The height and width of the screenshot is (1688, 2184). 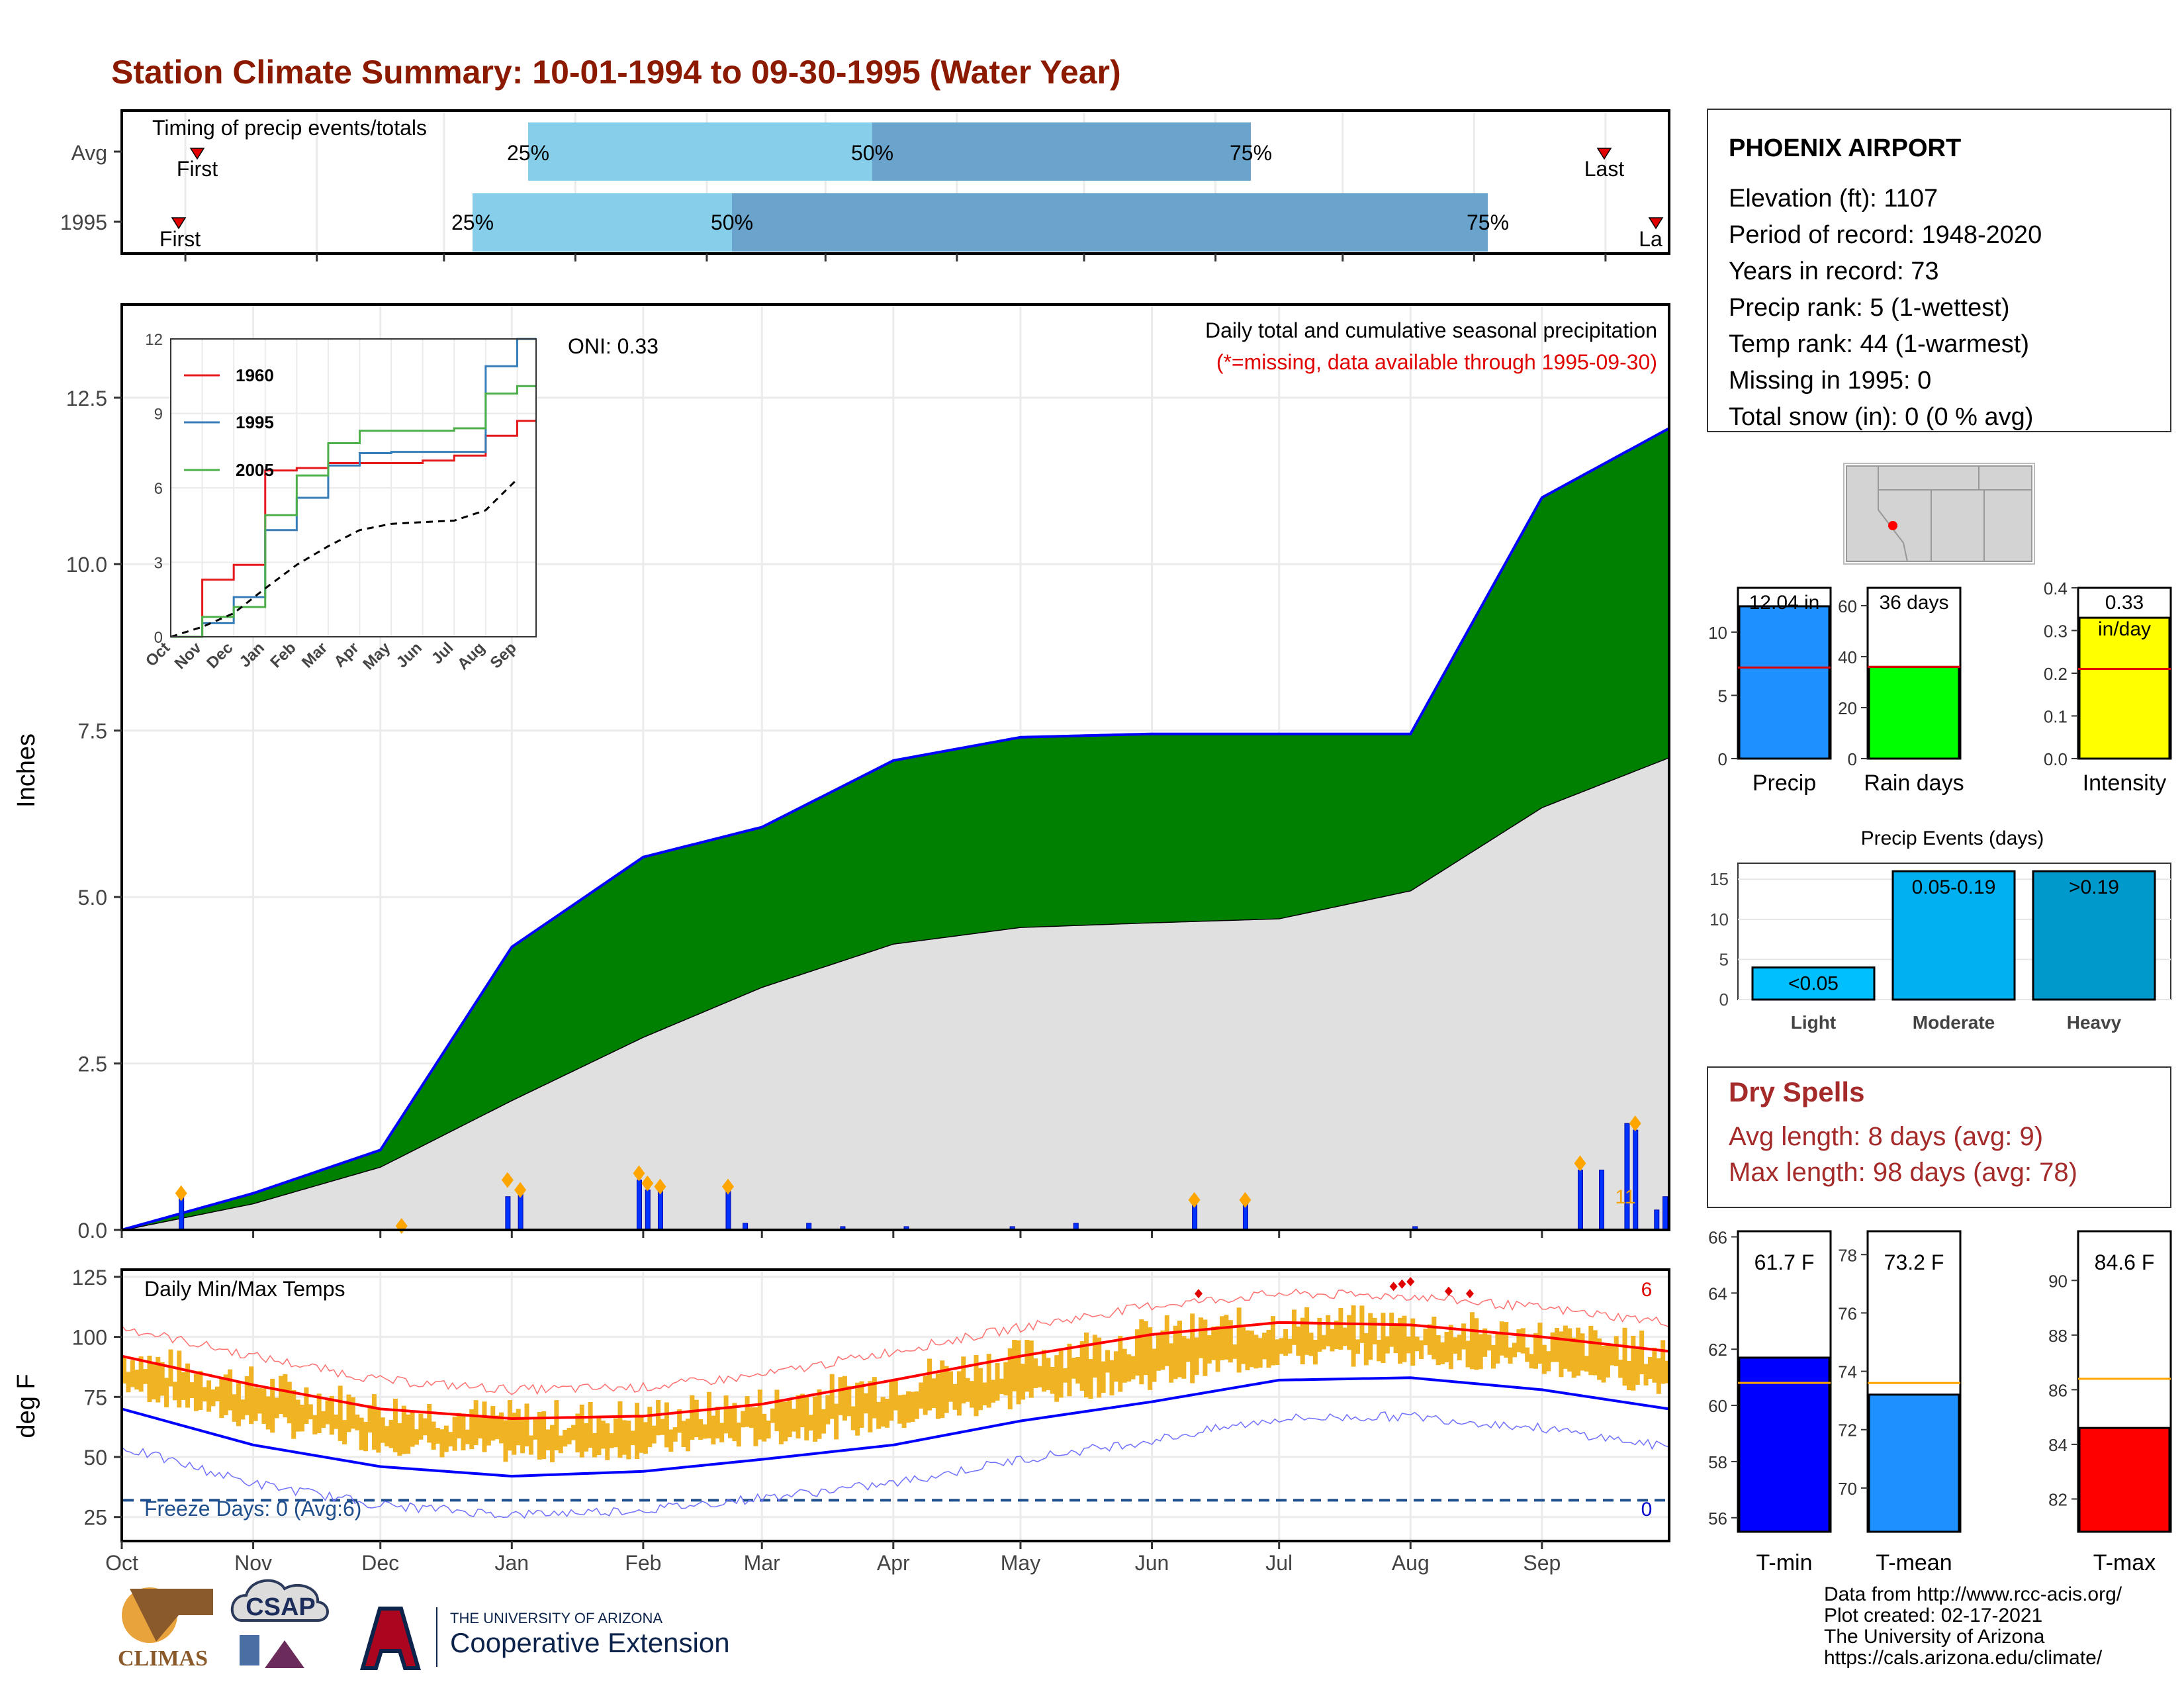 What do you see at coordinates (2094, 935) in the screenshot?
I see `events-bar-heavy` at bounding box center [2094, 935].